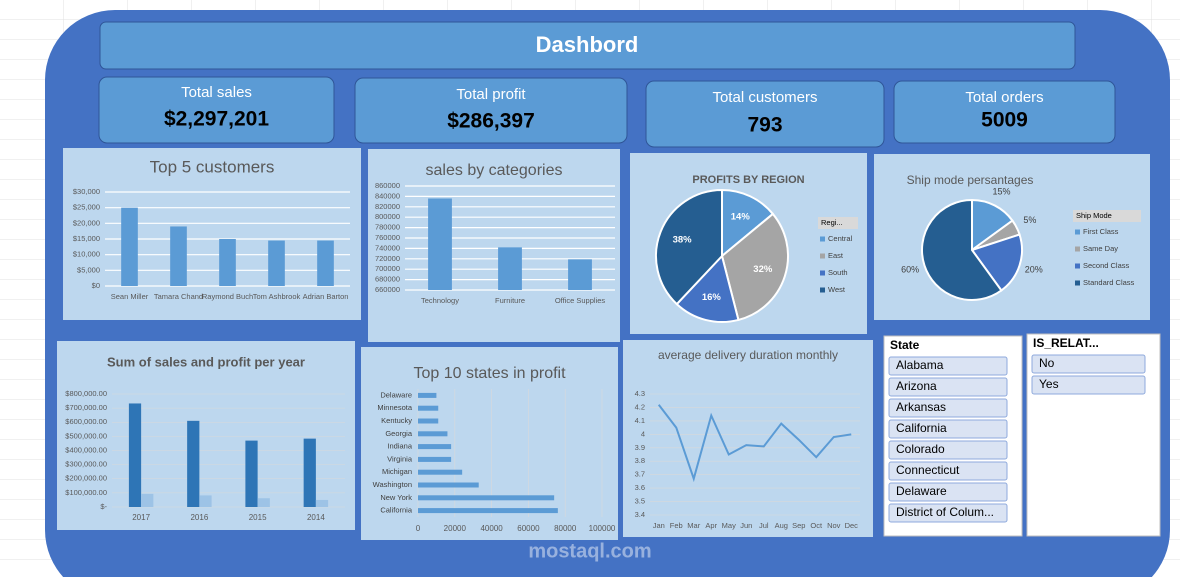 The width and height of the screenshot is (1180, 577). I want to click on y-tick-label: 840000, so click(387, 195).